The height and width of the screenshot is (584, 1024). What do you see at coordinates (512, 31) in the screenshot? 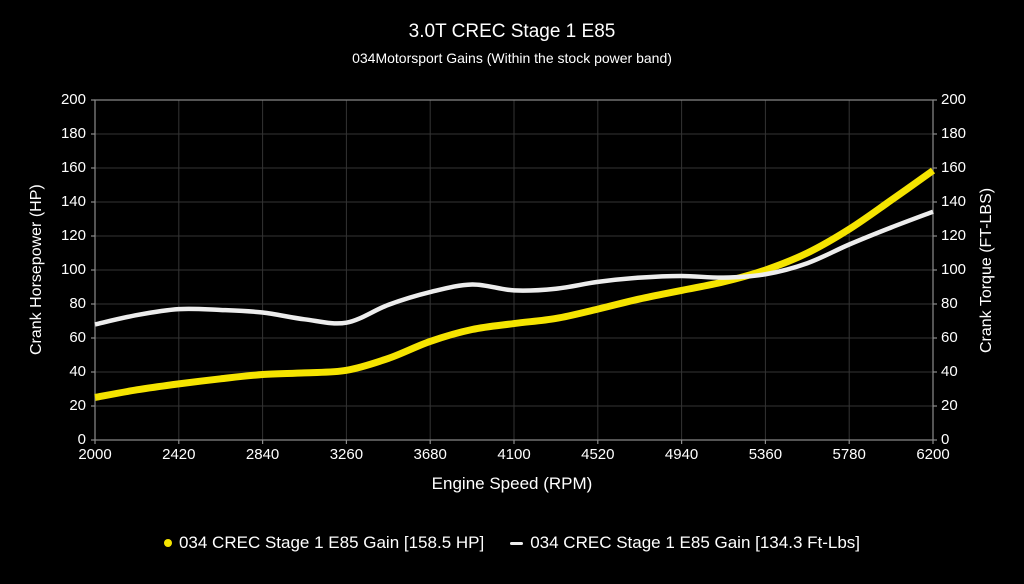
I see `chart-title: 3.0T CREC Stage 1 E85` at bounding box center [512, 31].